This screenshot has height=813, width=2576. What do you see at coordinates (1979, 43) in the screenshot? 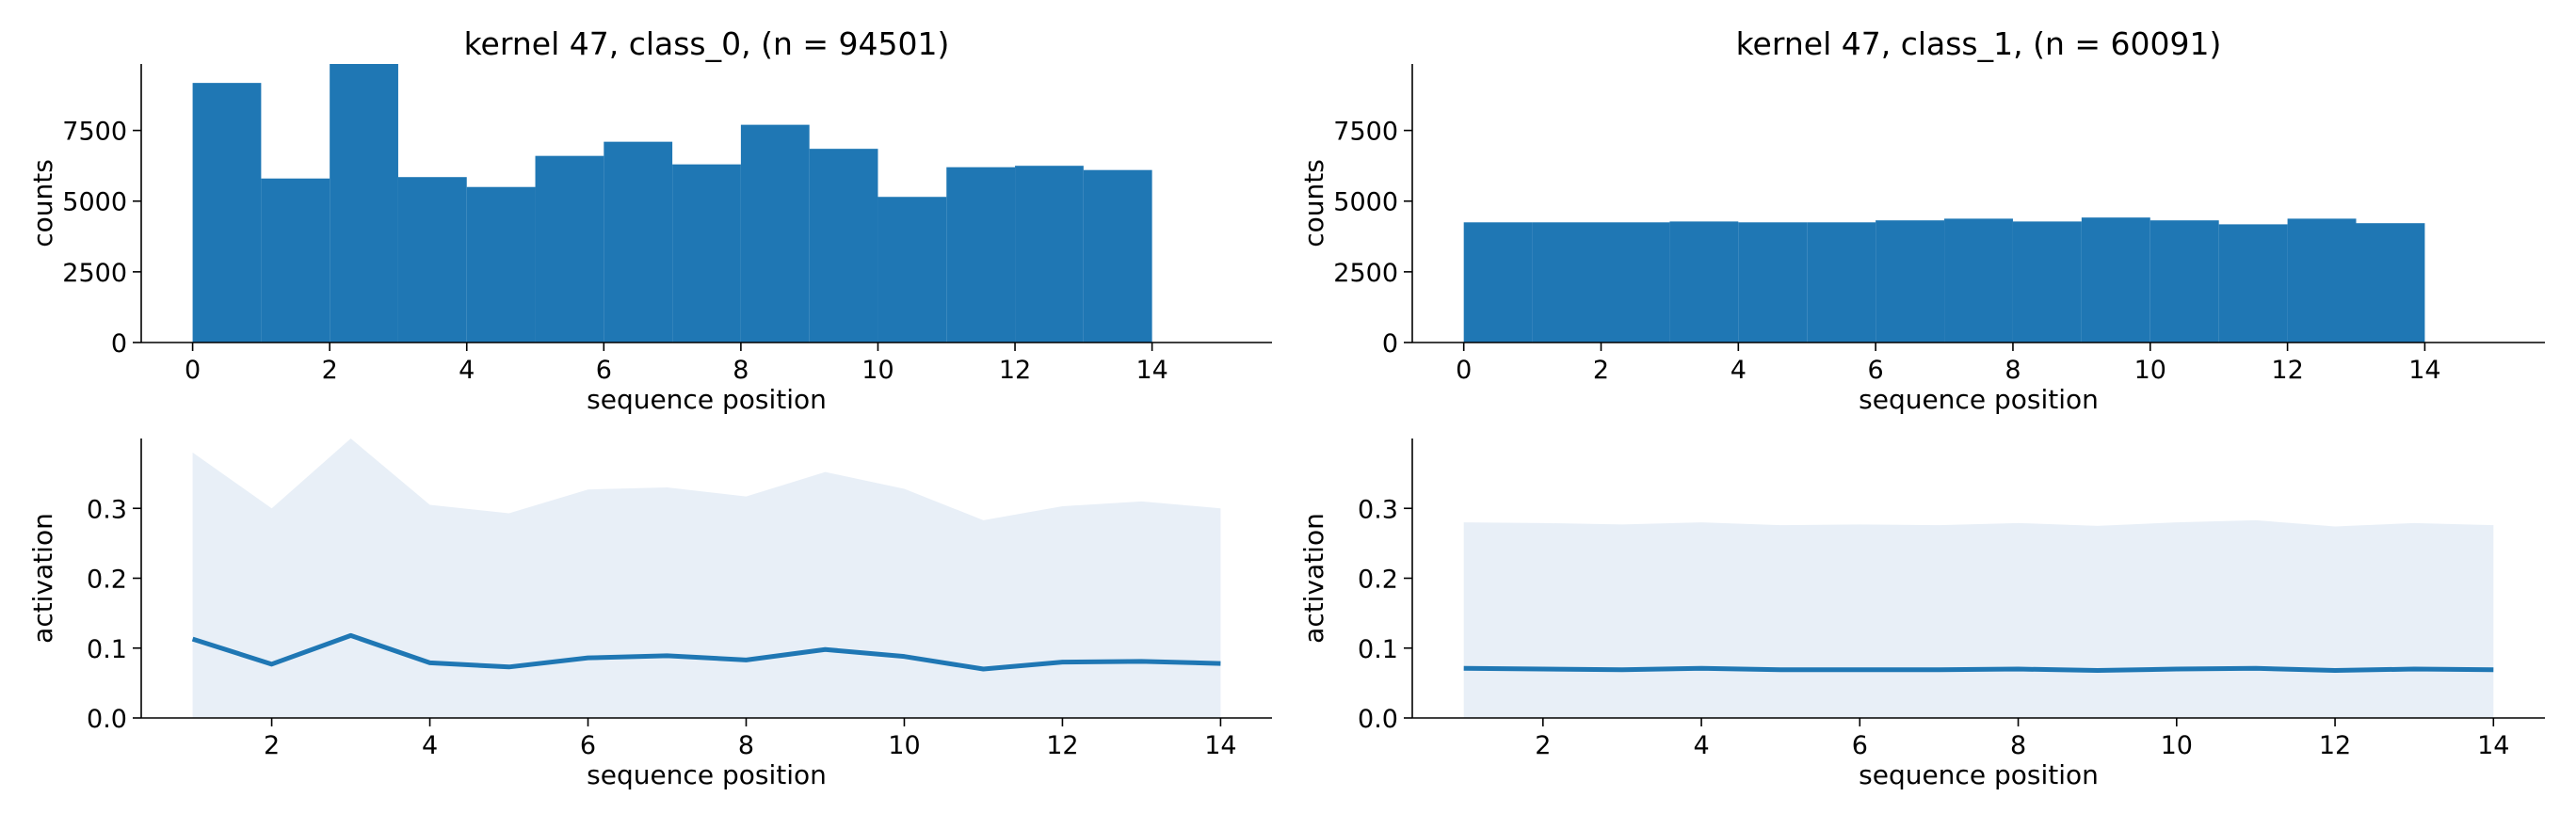
I see `chart-title: kernel 47, class_1, (n = 60091)` at bounding box center [1979, 43].